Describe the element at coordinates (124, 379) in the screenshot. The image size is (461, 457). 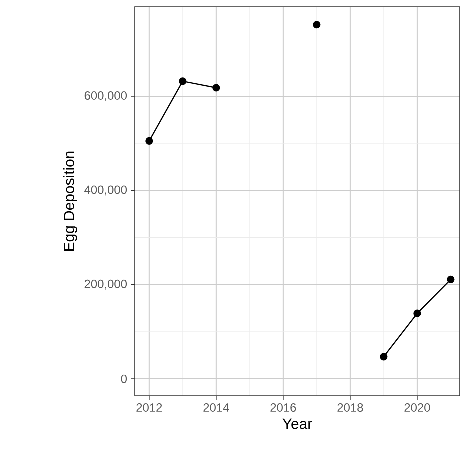
I see `y-tick-label: 0` at that location.